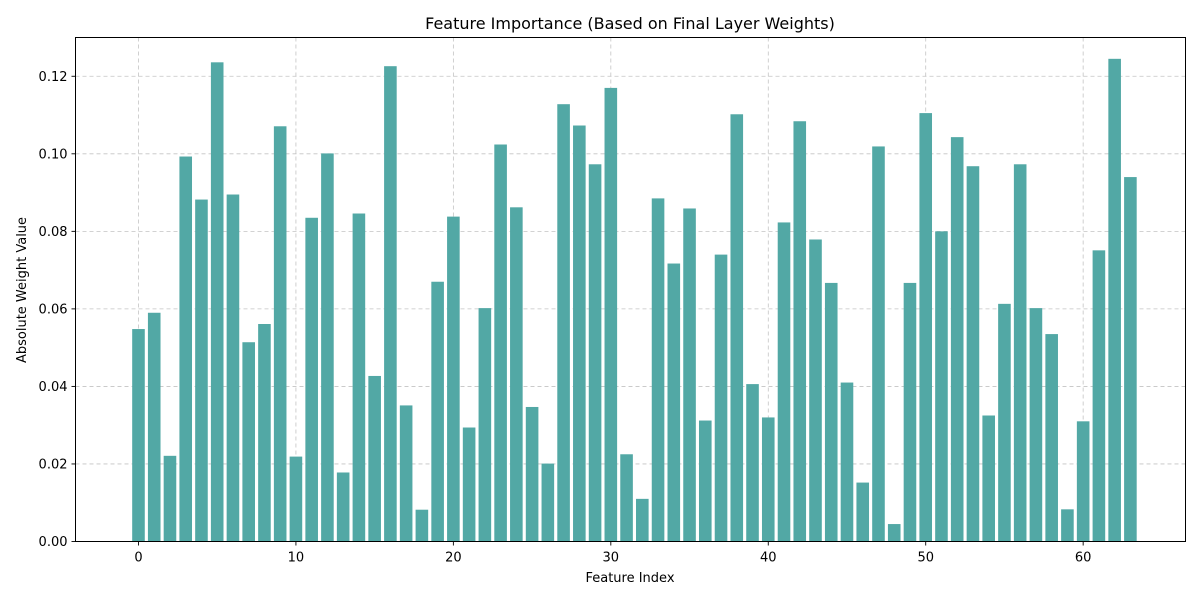  Describe the element at coordinates (53, 309) in the screenshot. I see `y-tick-label: 0.06` at that location.